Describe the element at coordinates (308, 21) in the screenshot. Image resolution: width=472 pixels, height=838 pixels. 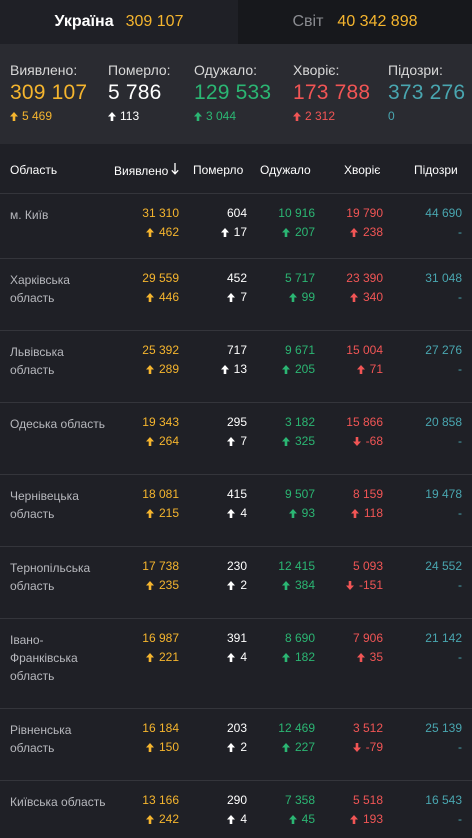
I see `tab-world-label: Світ` at that location.